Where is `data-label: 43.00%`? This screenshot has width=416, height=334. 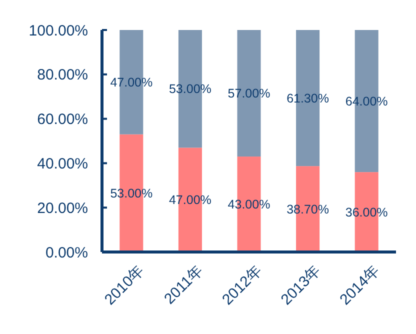
data-label: 43.00% is located at coordinates (249, 205).